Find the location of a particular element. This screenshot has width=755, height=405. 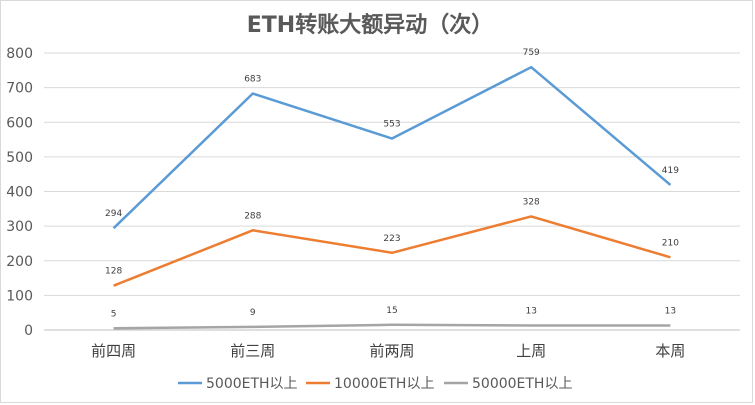

y-axis-ticks: 0 100 200 300 400 500 600 700 800 is located at coordinates (19, 192).